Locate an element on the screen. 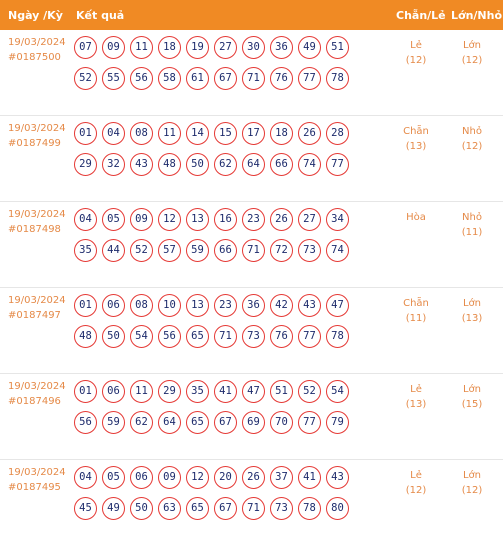  number-ball: 06 is located at coordinates (113, 391).